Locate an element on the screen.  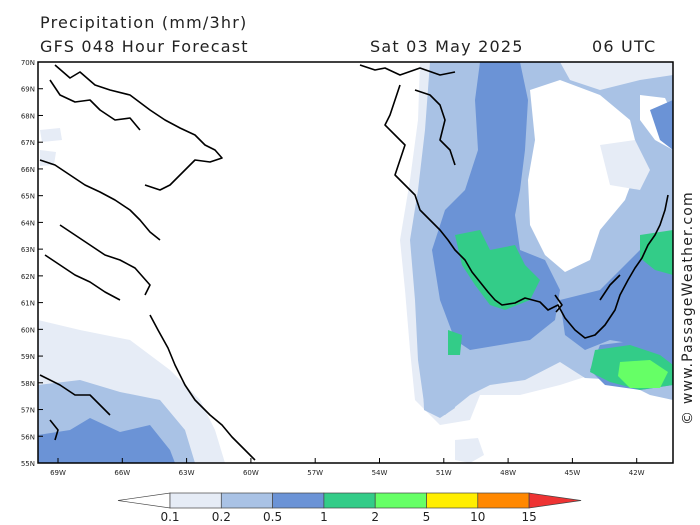
lon-label: 63W is located at coordinates (187, 473).